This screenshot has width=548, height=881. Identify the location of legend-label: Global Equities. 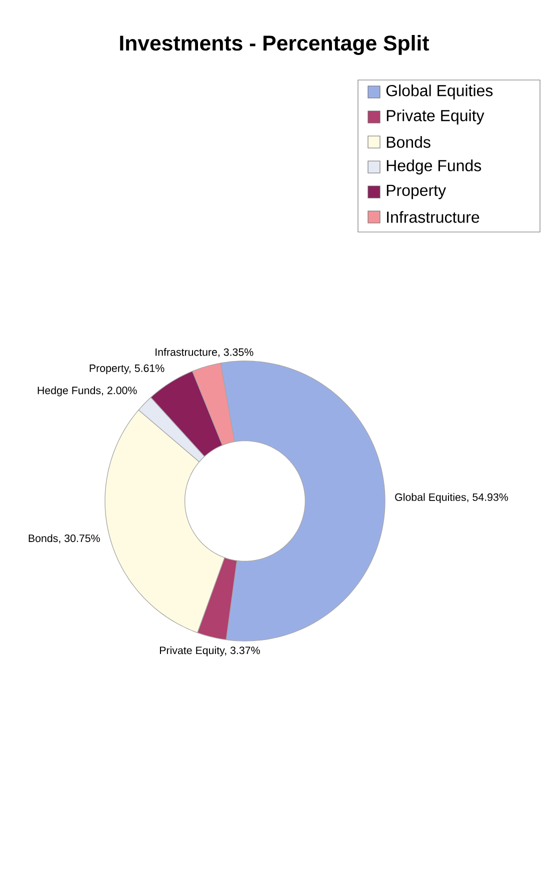
(439, 92).